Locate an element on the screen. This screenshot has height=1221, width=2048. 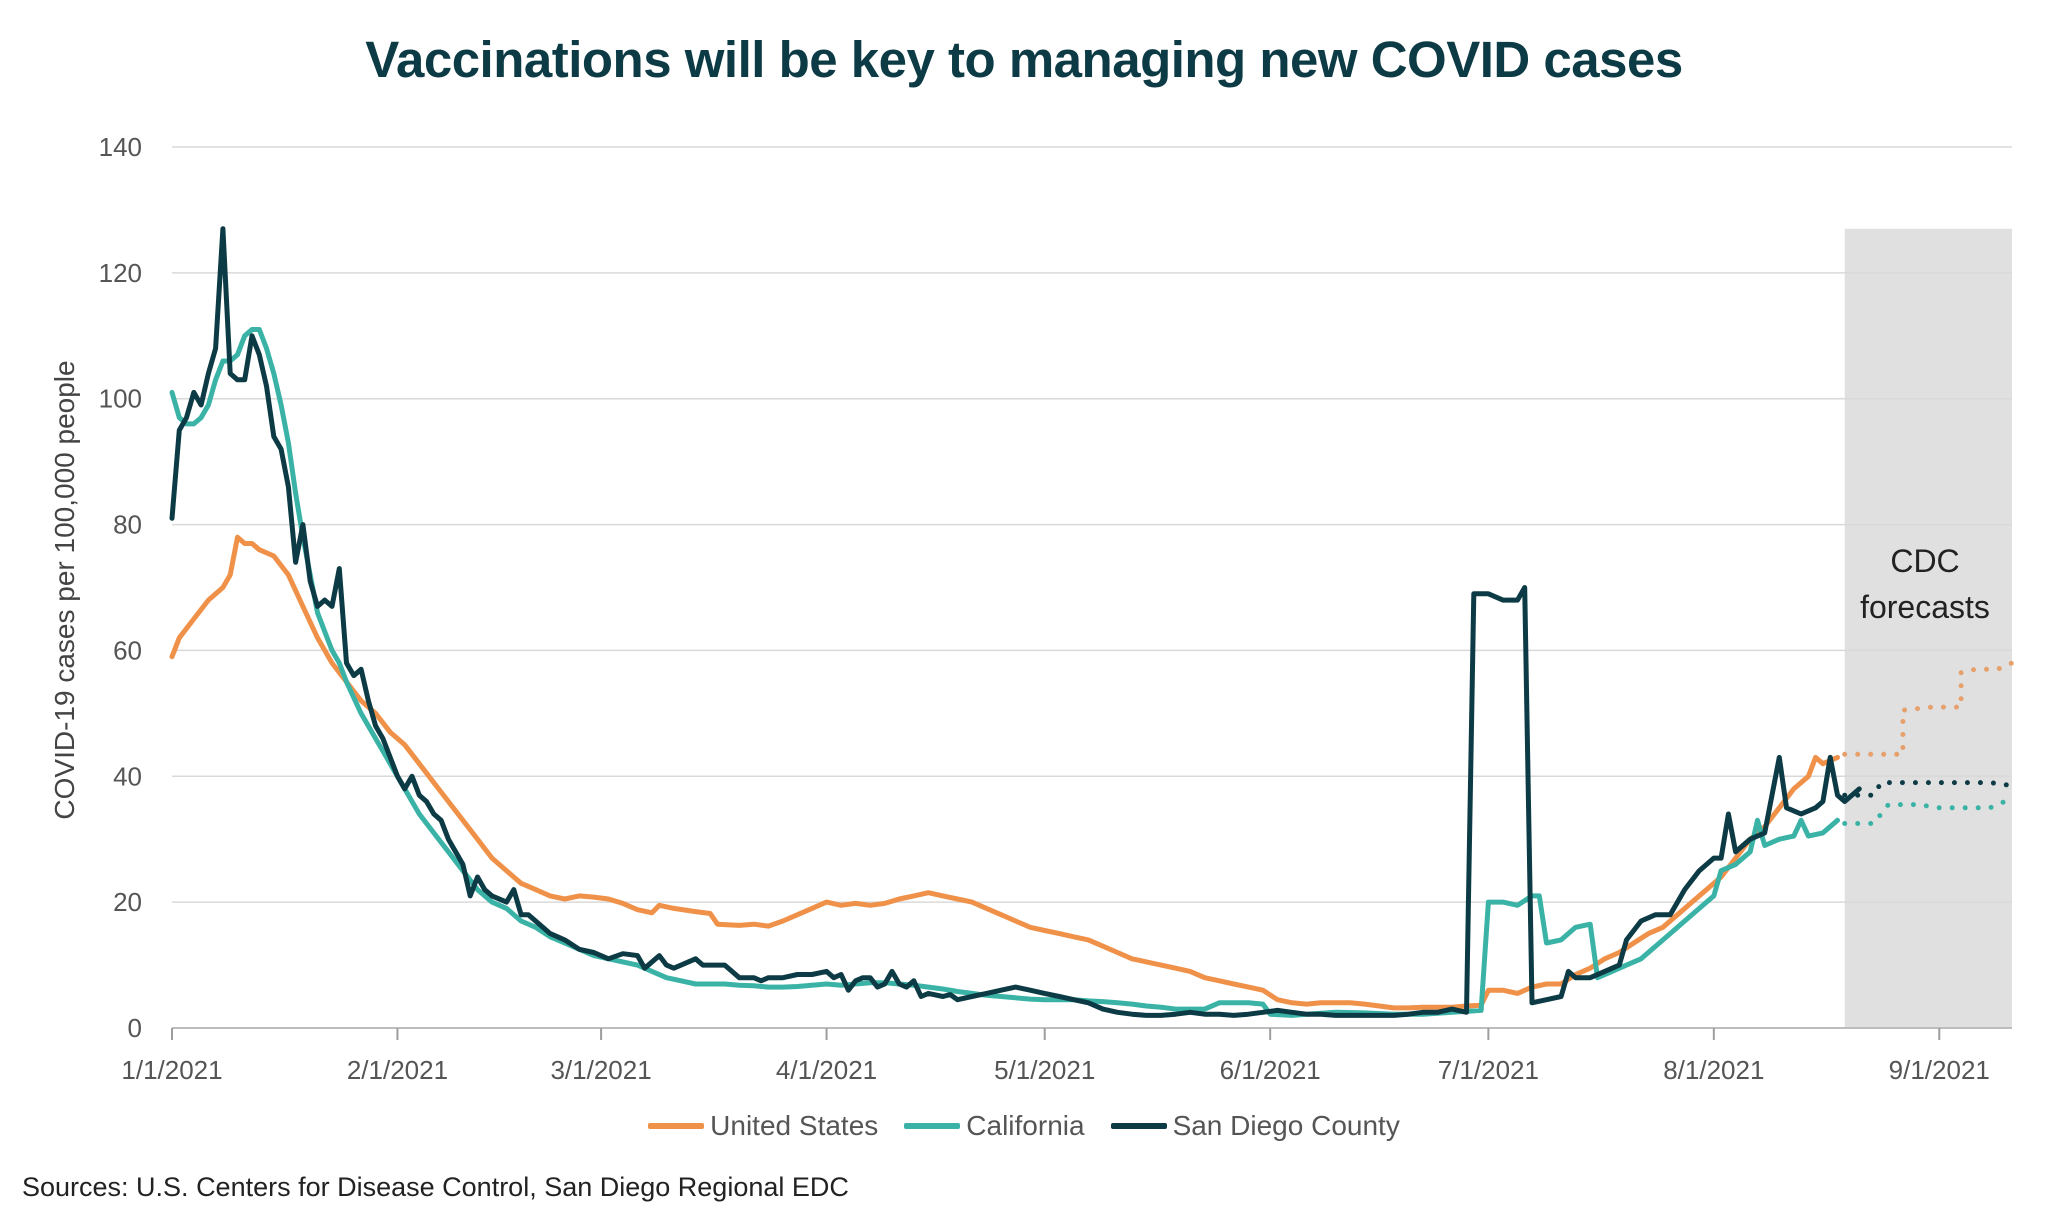
forecast-label-line-2: forecasts is located at coordinates (1925, 607).